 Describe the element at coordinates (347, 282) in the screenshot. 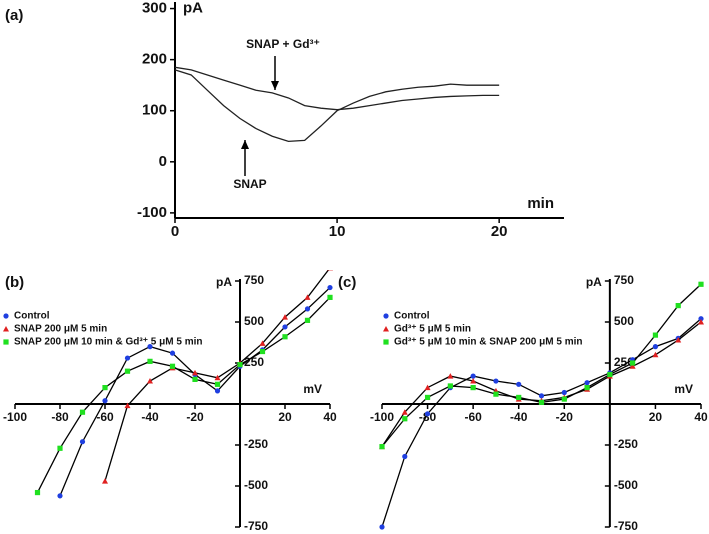

I see `panel-label: (c)` at that location.